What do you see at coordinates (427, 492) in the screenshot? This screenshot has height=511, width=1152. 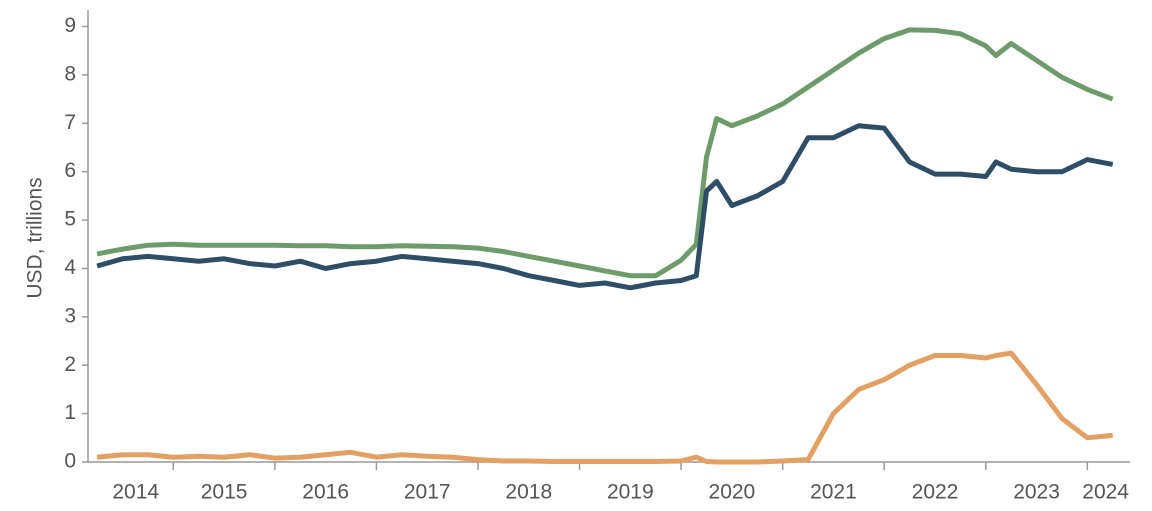 I see `x-tick-label: 2017` at bounding box center [427, 492].